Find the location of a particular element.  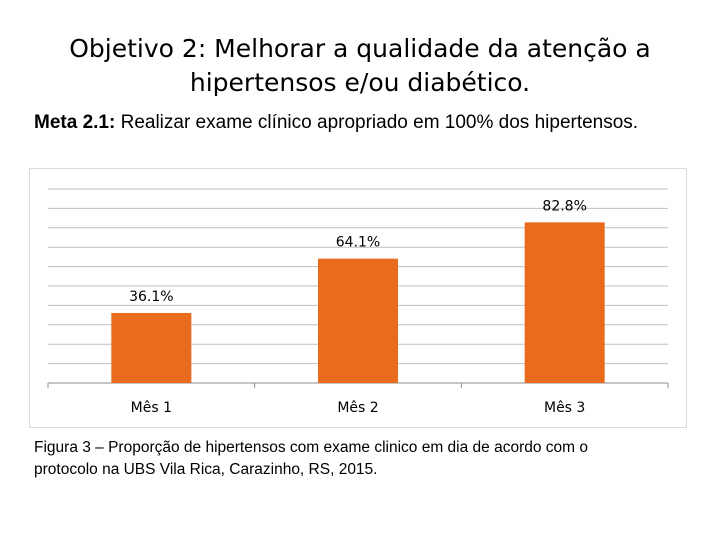

data-label-2: 64.1% is located at coordinates (358, 243).